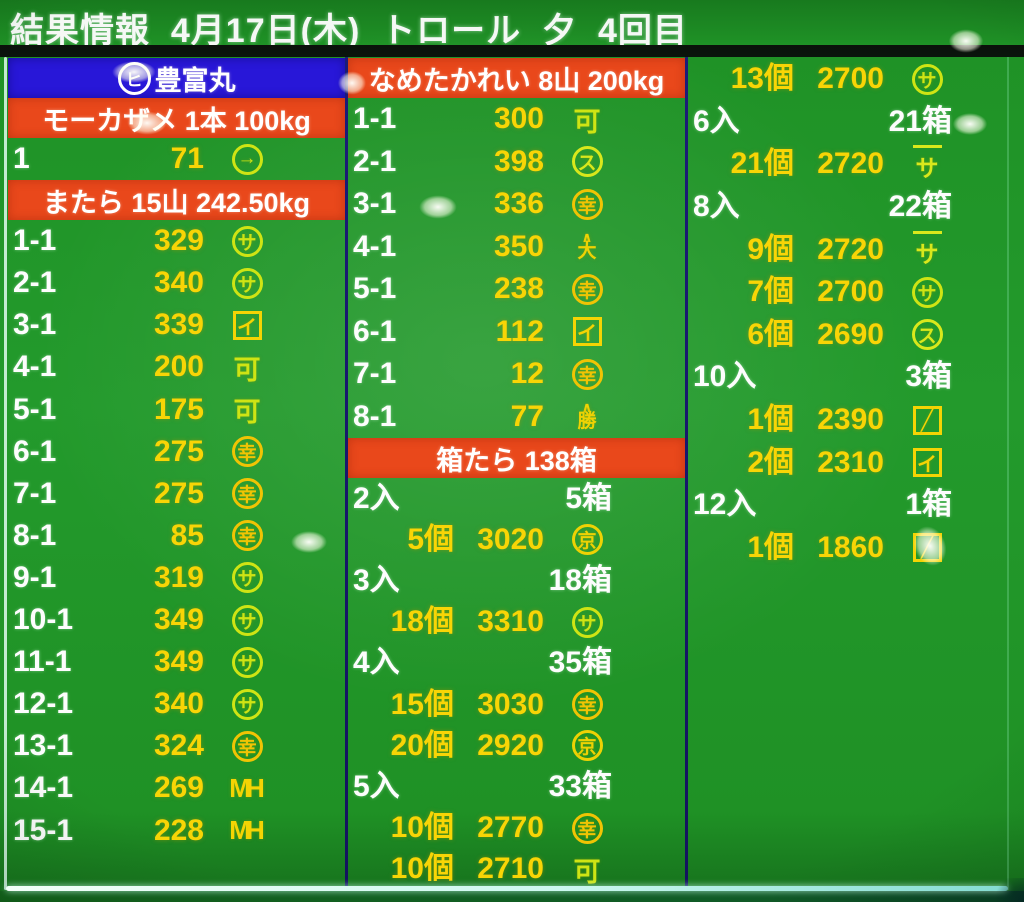 Image resolution: width=1024 pixels, height=902 pixels. I want to click on lot-price: 228, so click(178, 830).